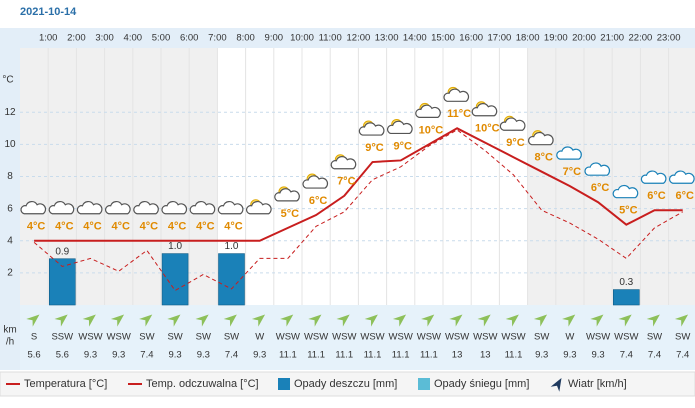  I want to click on hour-label: 20:00, so click(584, 38).